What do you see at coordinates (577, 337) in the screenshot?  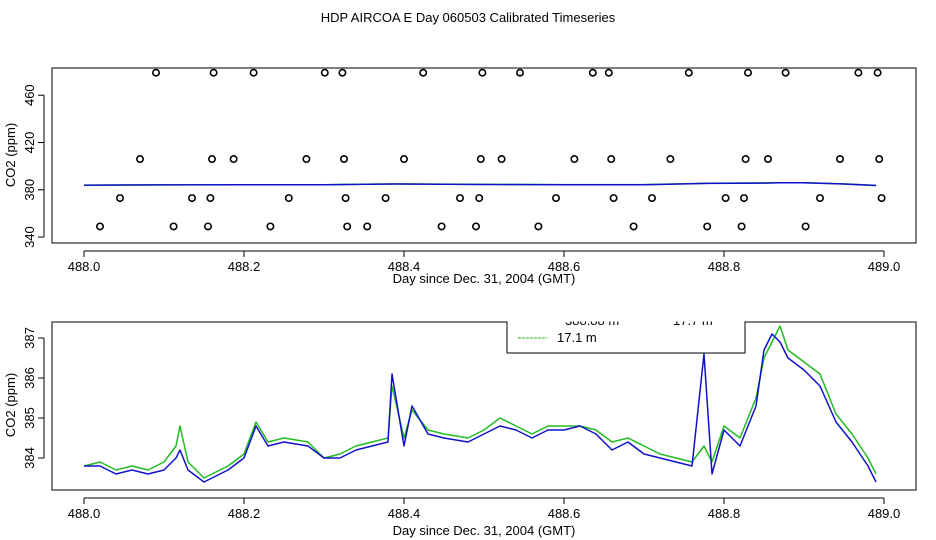 I see `legend-label-17-1-m: 17.1 m` at bounding box center [577, 337].